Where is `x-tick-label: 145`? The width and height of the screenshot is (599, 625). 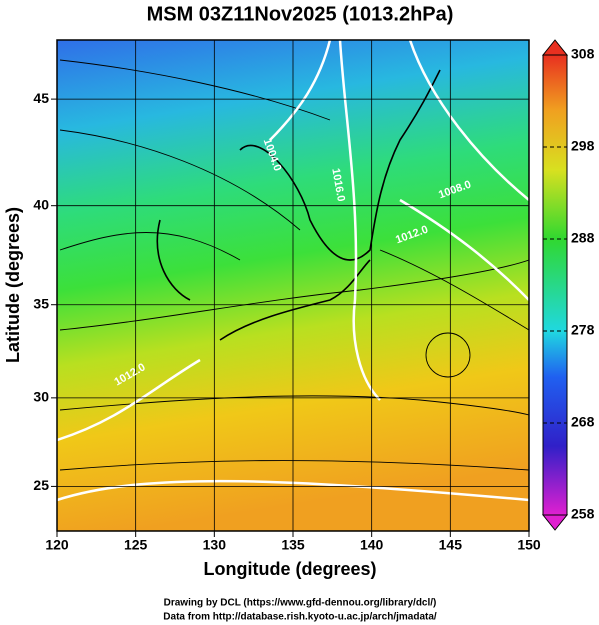
x-tick-label: 145 is located at coordinates (451, 545).